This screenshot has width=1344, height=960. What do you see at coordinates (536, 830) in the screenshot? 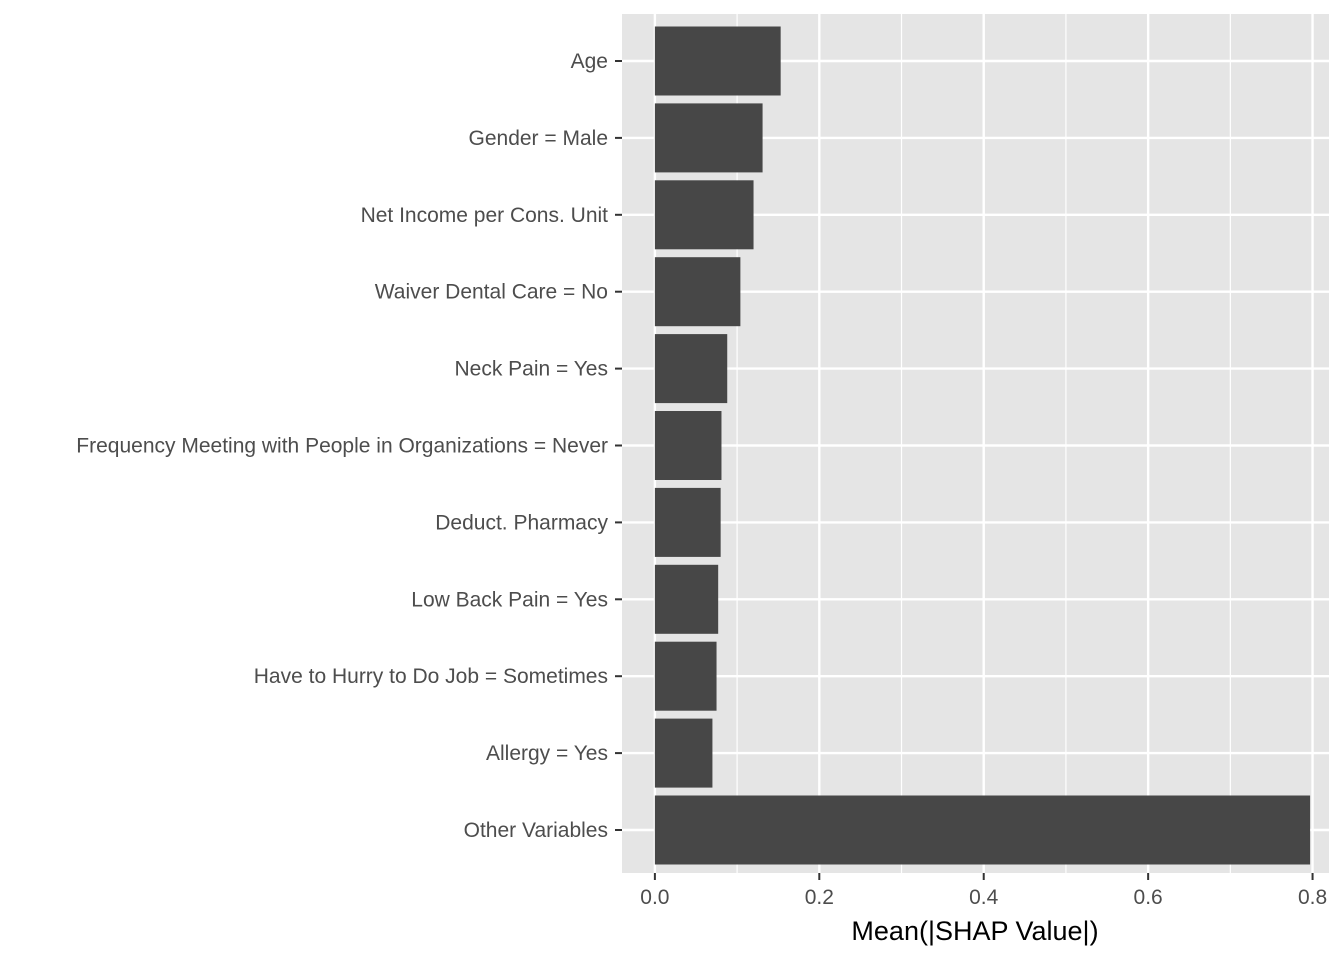
I see `category-label: Other Variables` at bounding box center [536, 830].